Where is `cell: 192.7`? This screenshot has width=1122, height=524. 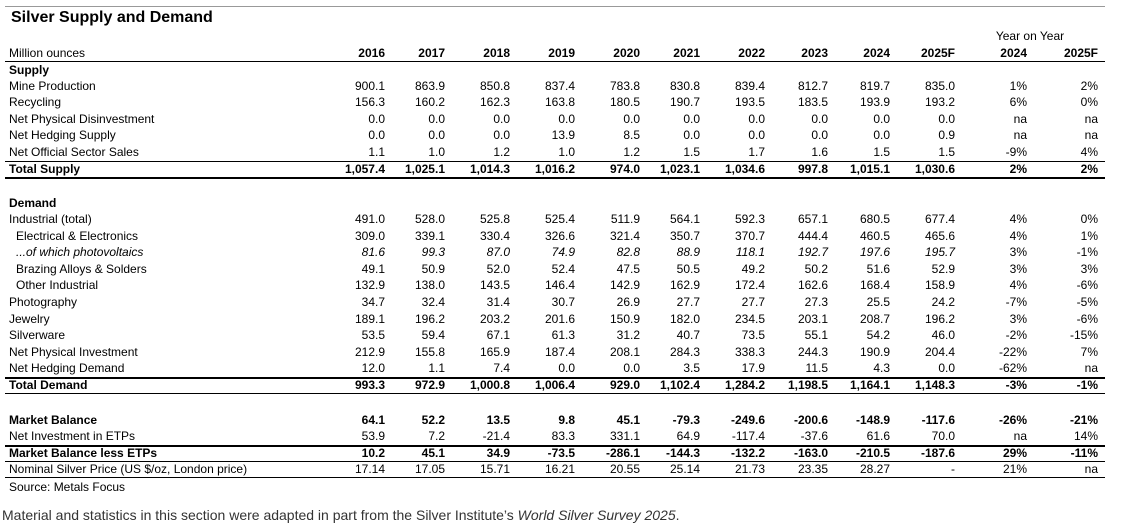 cell: 192.7 is located at coordinates (812, 252).